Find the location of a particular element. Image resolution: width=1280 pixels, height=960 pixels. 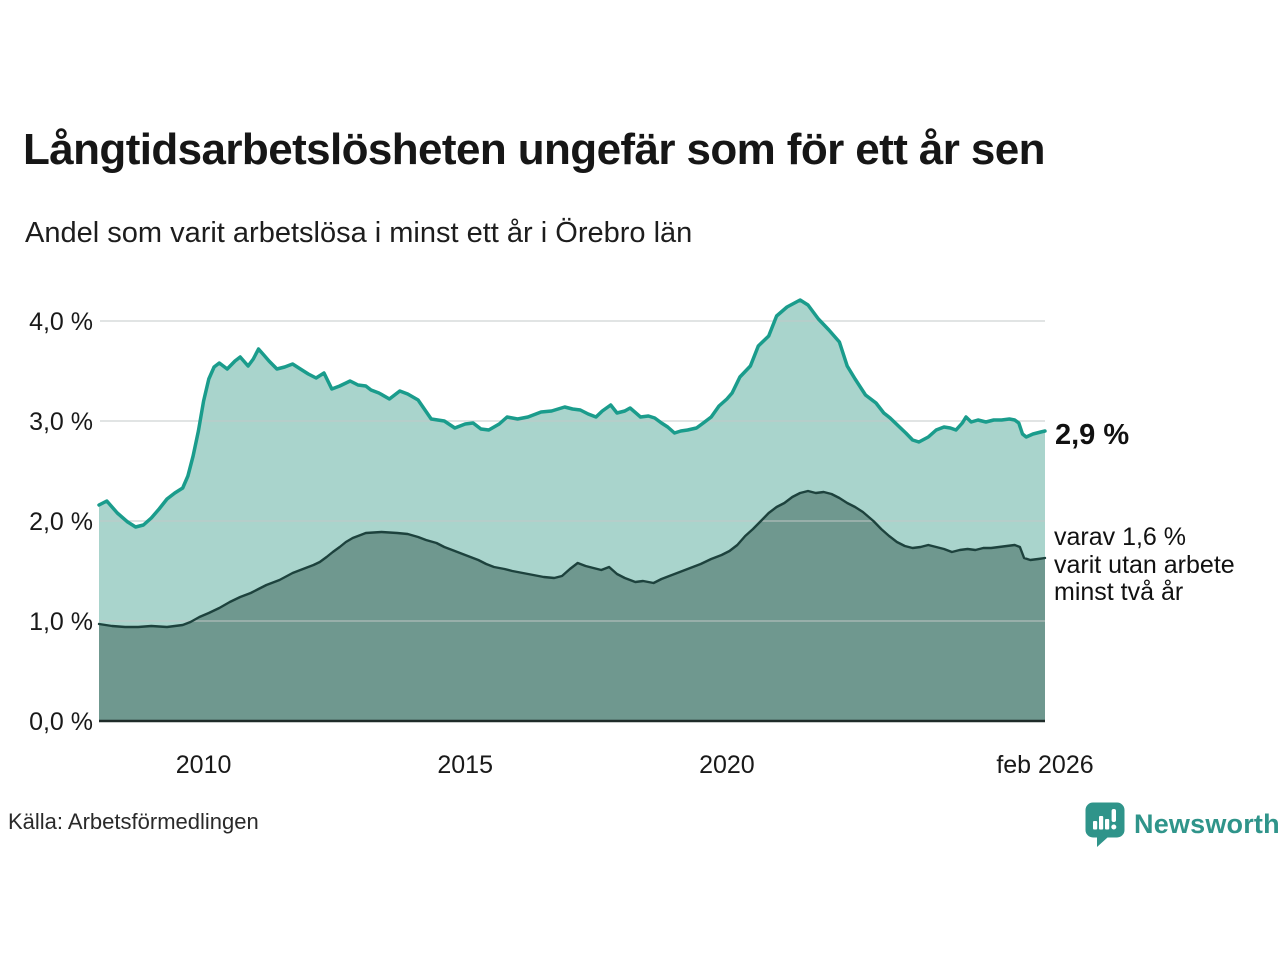

y-tick-label: 1,0 % is located at coordinates (61, 622).